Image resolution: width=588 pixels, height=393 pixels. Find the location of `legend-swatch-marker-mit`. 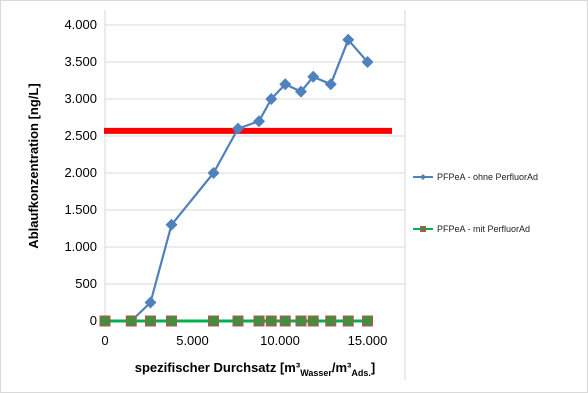

legend-swatch-marker-mit is located at coordinates (423, 229).